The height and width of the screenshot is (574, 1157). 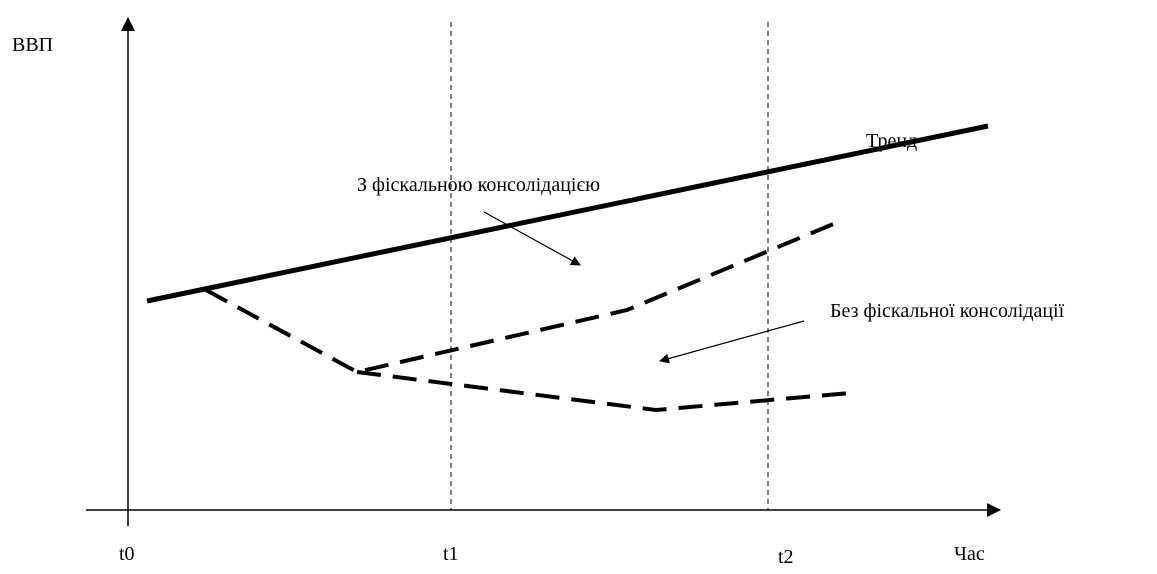 I want to click on without-consolidation-pointer-arrow, so click(x=732, y=342).